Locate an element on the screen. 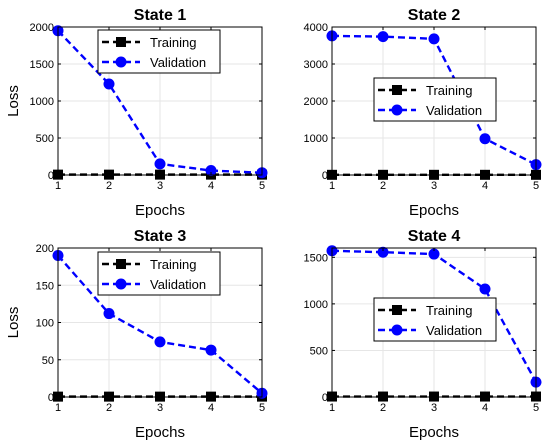  chart-title: State 1 is located at coordinates (160, 15).